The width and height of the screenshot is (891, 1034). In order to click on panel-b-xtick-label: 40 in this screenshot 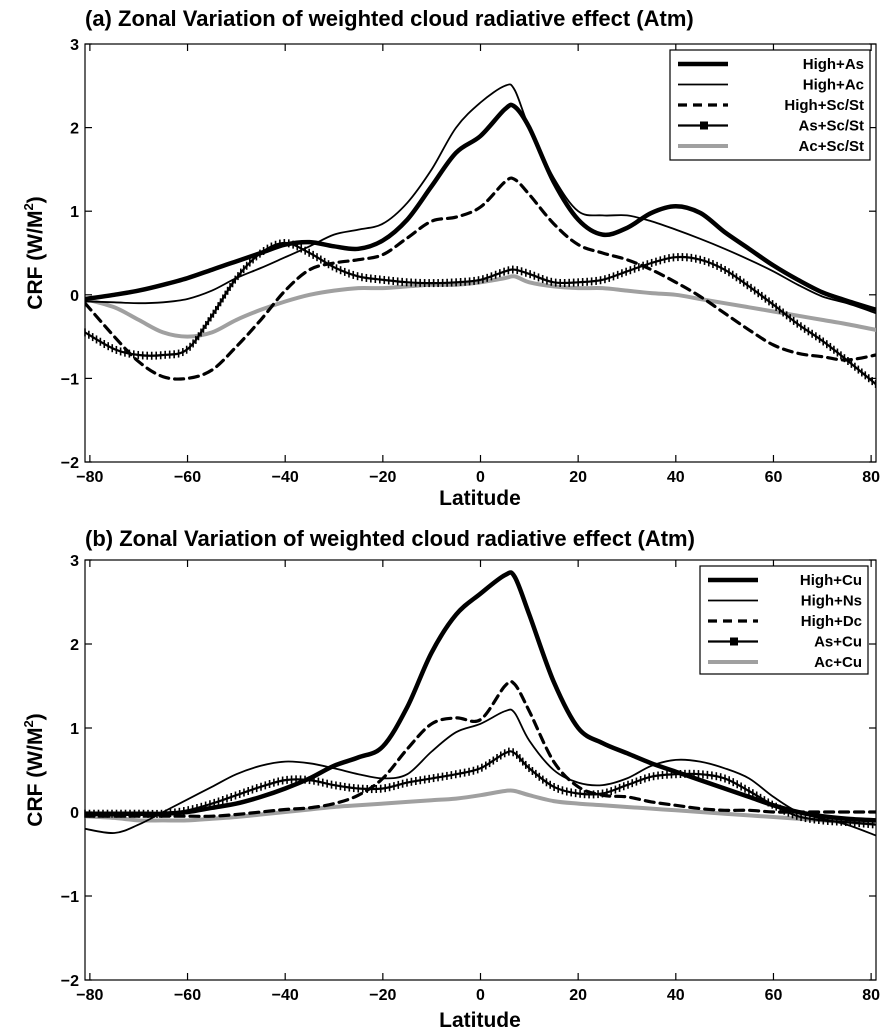, I will do `click(676, 995)`.